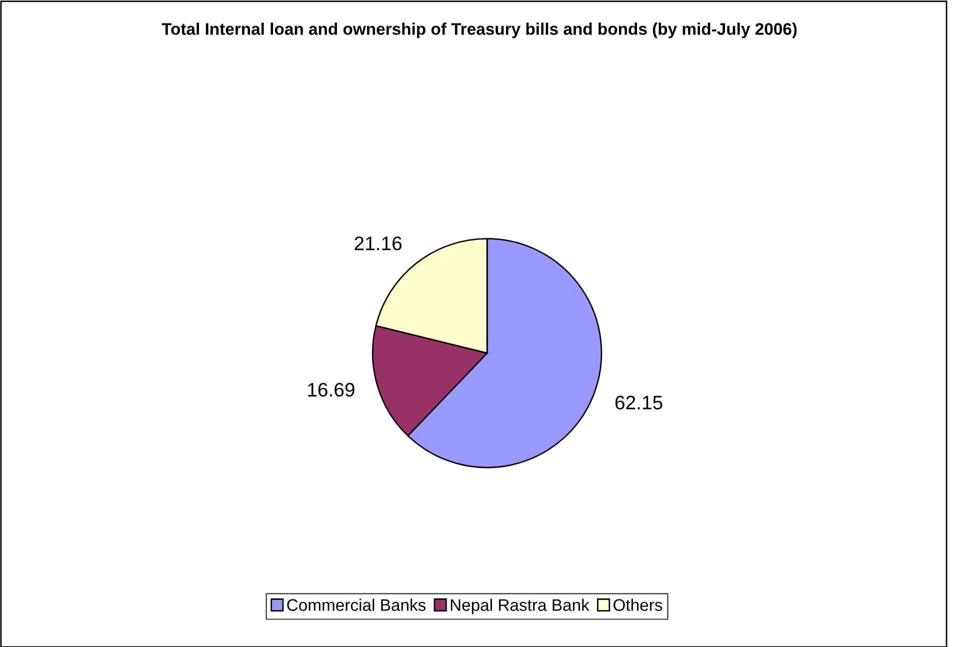 The width and height of the screenshot is (959, 647). What do you see at coordinates (479, 30) in the screenshot?
I see `chart-title: Total Internal loan and ownership of Treasury bills and bonds (by mid-July 2006)` at bounding box center [479, 30].